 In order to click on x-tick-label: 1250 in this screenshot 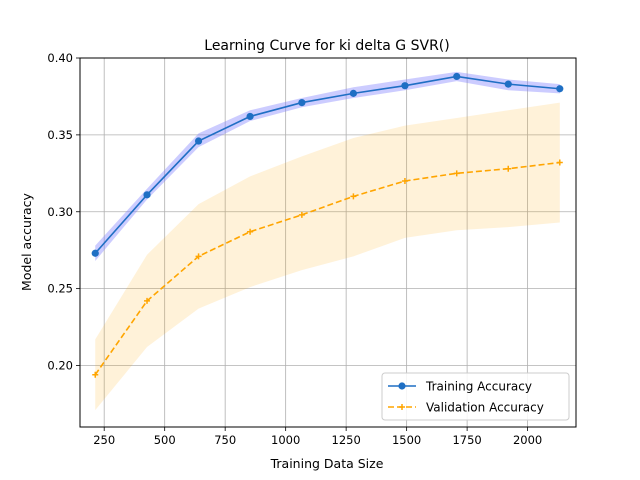, I will do `click(346, 440)`.